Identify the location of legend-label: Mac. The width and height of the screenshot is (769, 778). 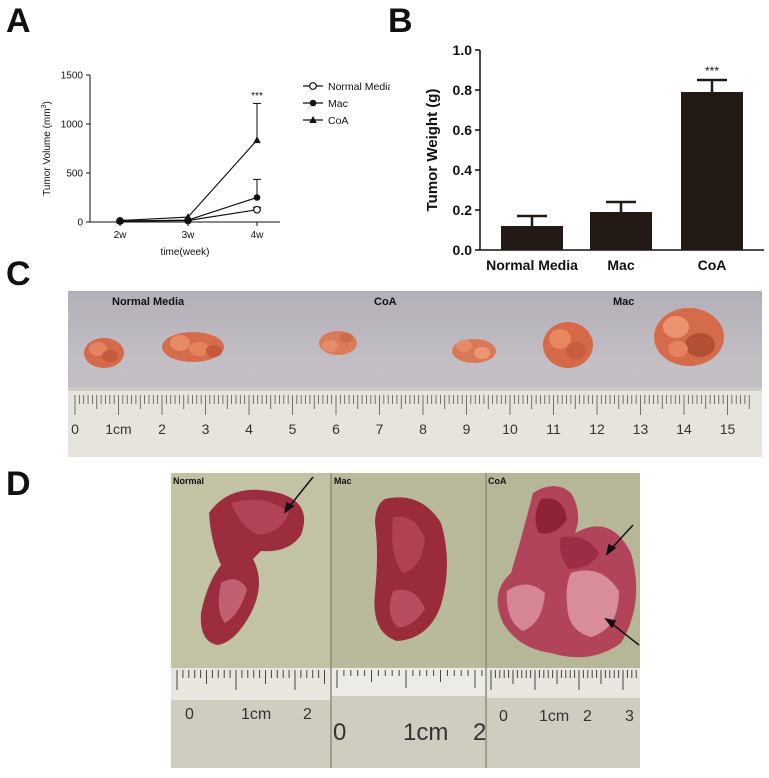
(338, 104).